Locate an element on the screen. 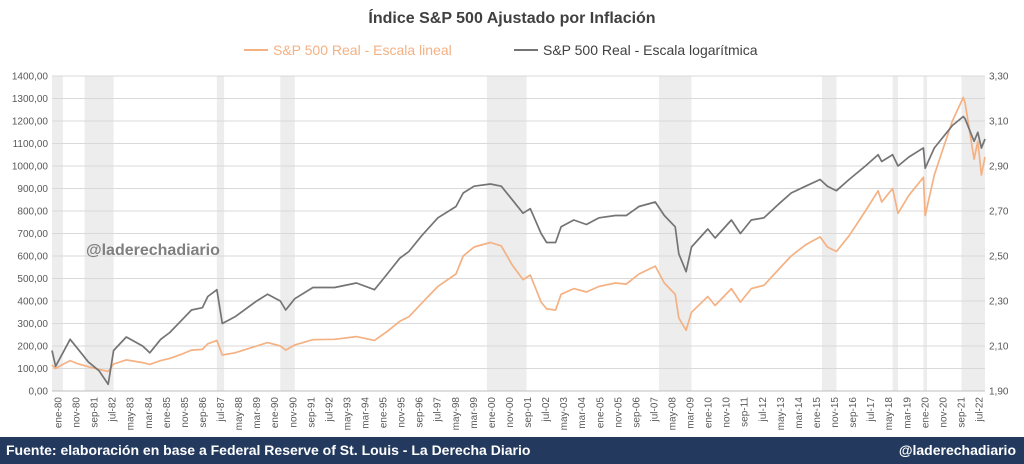  y-left-tick-label: 0,00 is located at coordinates (39, 392).